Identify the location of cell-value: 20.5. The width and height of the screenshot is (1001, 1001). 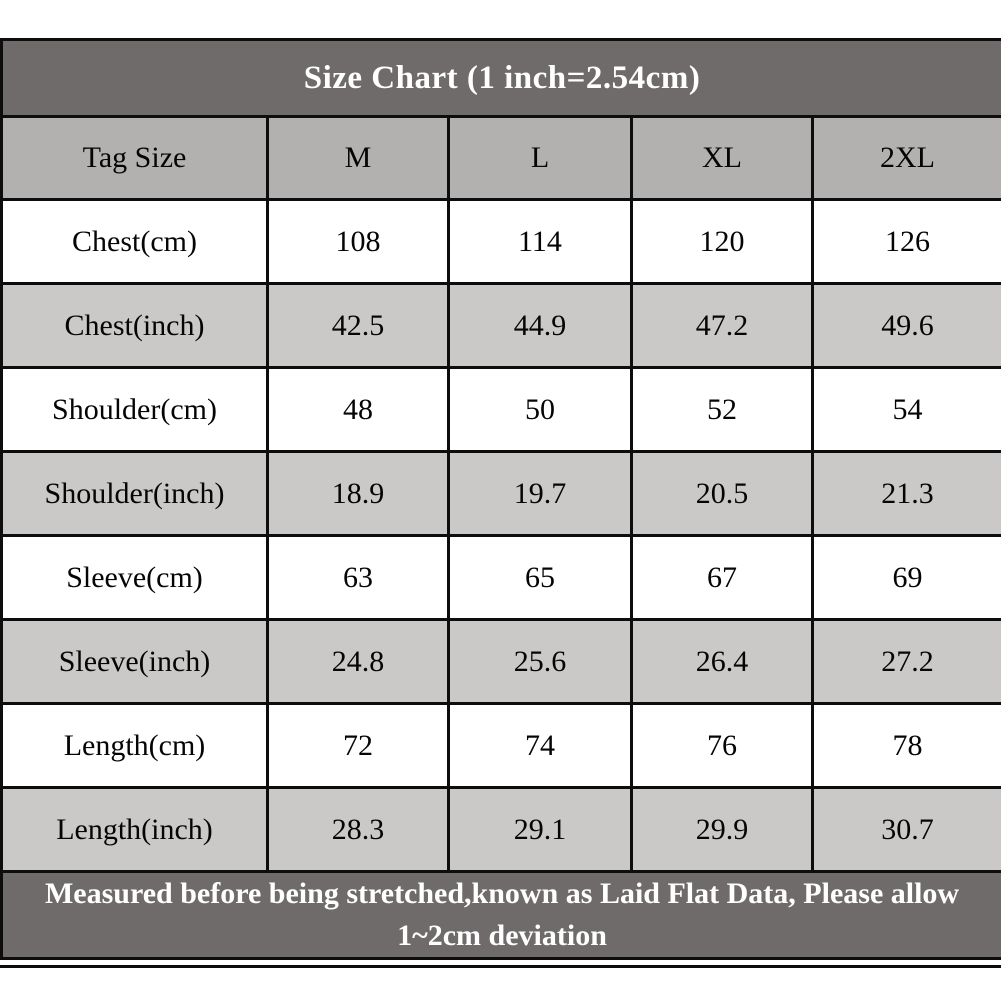
(722, 493).